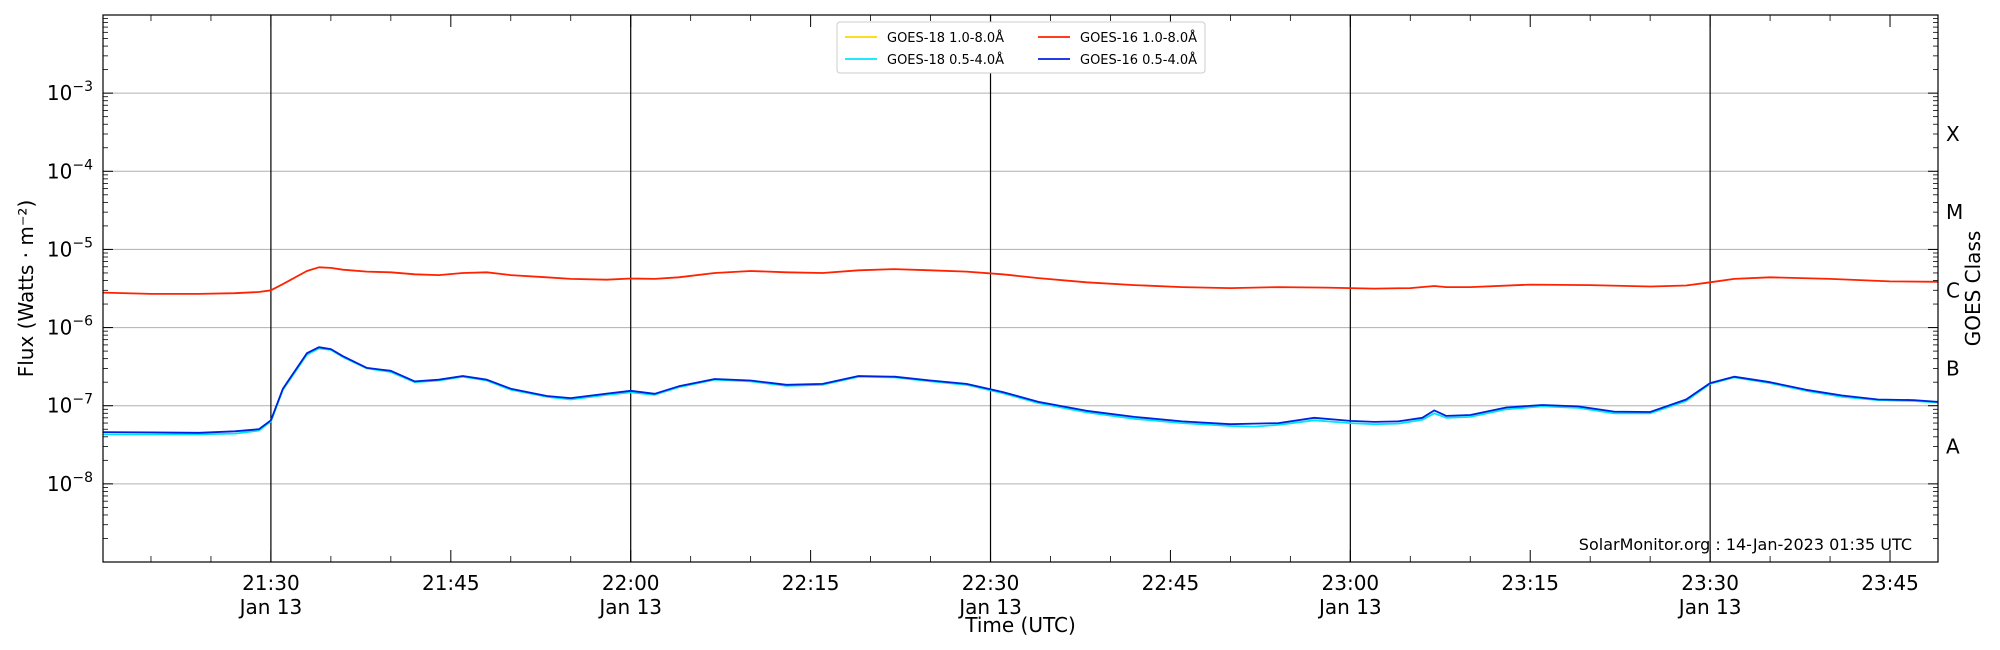 The height and width of the screenshot is (650, 2000). What do you see at coordinates (1953, 447) in the screenshot?
I see `goes-class-label: A` at bounding box center [1953, 447].